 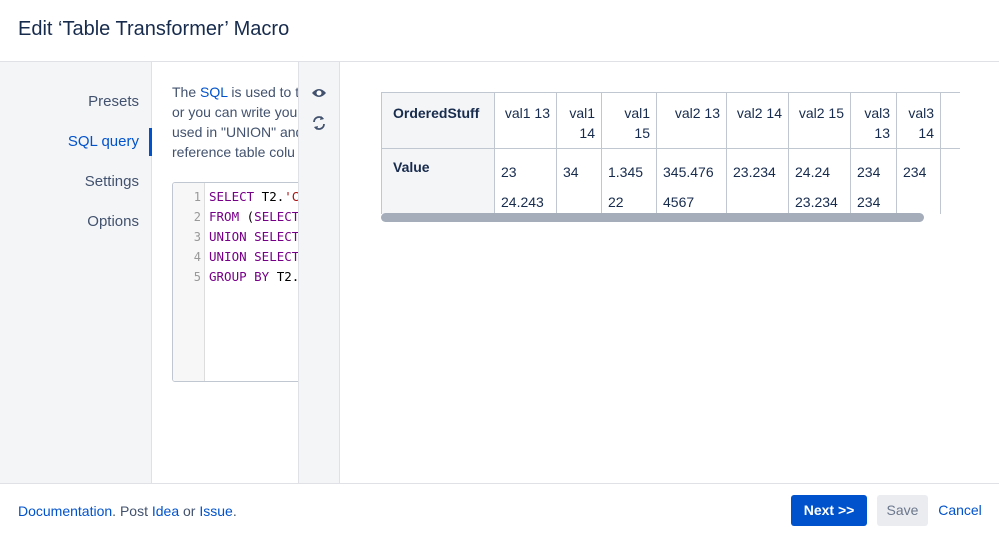 What do you see at coordinates (154, 29) in the screenshot?
I see `dialog-title: Edit ‘Table Transformer’ Macro` at bounding box center [154, 29].